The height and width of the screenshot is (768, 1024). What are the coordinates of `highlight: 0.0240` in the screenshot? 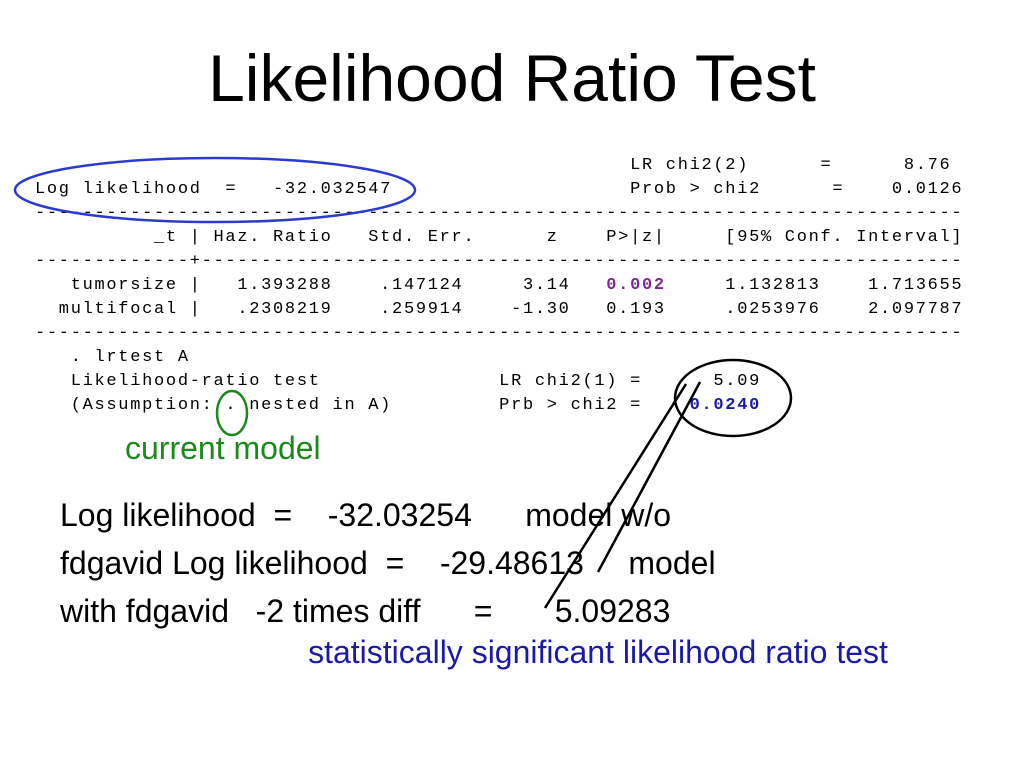 It's located at (725, 405).